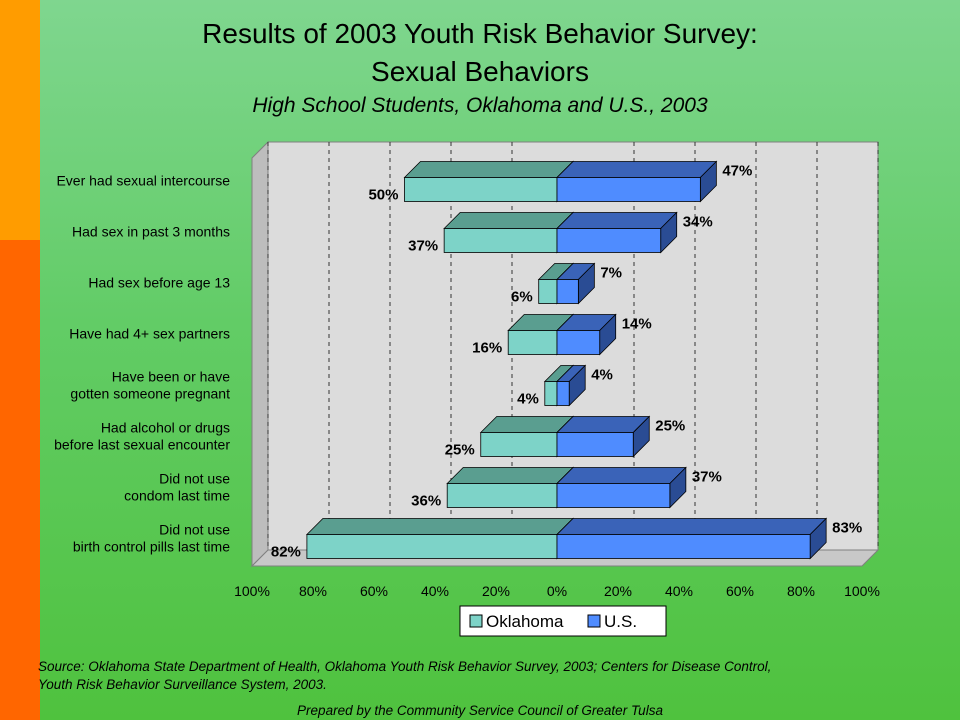 The height and width of the screenshot is (720, 960). I want to click on data-label-us: 14%, so click(637, 324).